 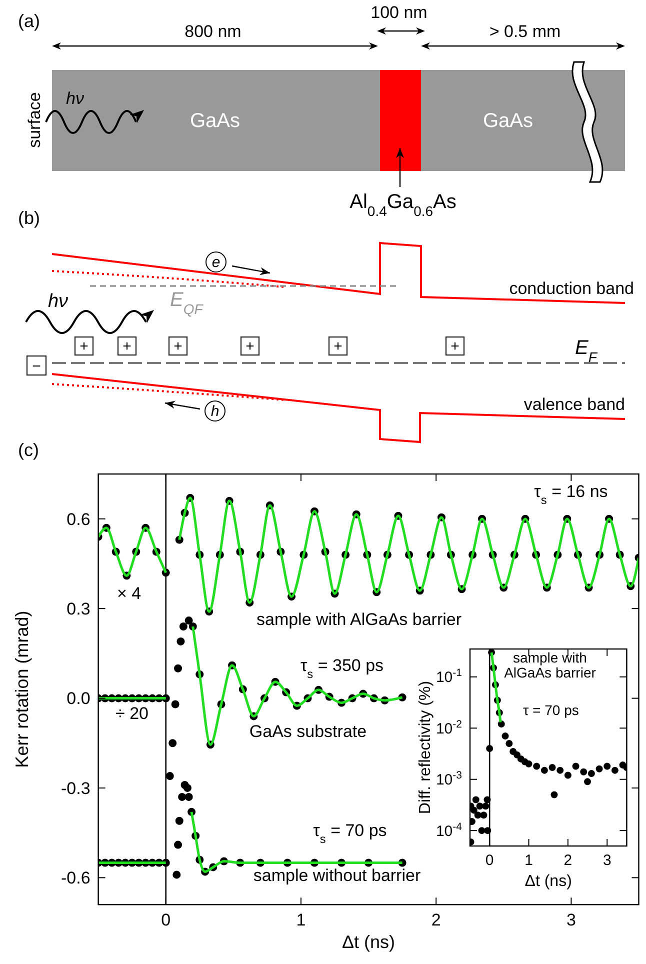 I want to click on y-tick-label: 0.6, so click(x=78, y=519).